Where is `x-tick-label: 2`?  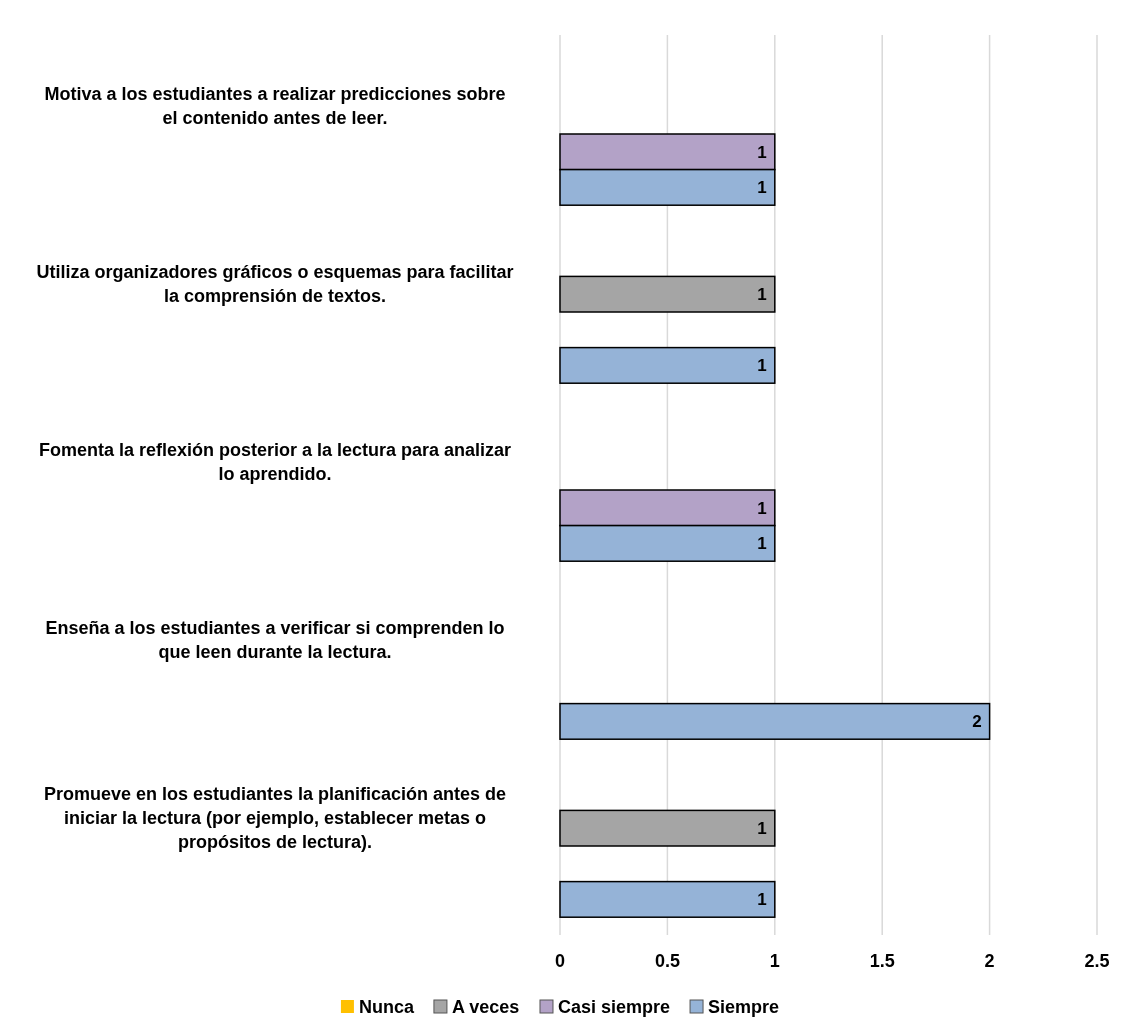 x-tick-label: 2 is located at coordinates (989, 961).